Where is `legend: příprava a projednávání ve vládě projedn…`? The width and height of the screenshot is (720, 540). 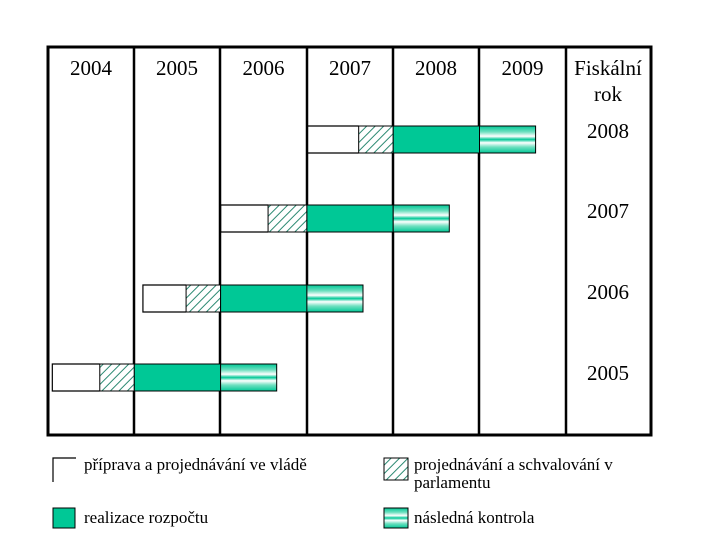
legend: příprava a projednávání ve vládě projedn… is located at coordinates (334, 492).